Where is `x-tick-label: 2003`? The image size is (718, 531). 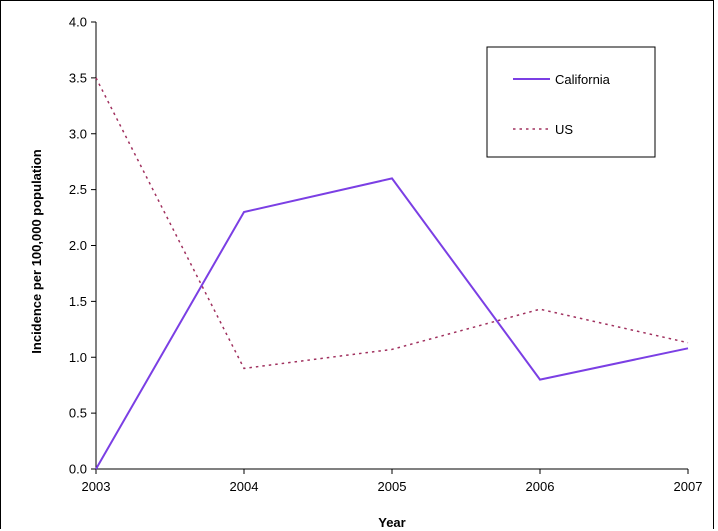
x-tick-label: 2003 is located at coordinates (96, 486).